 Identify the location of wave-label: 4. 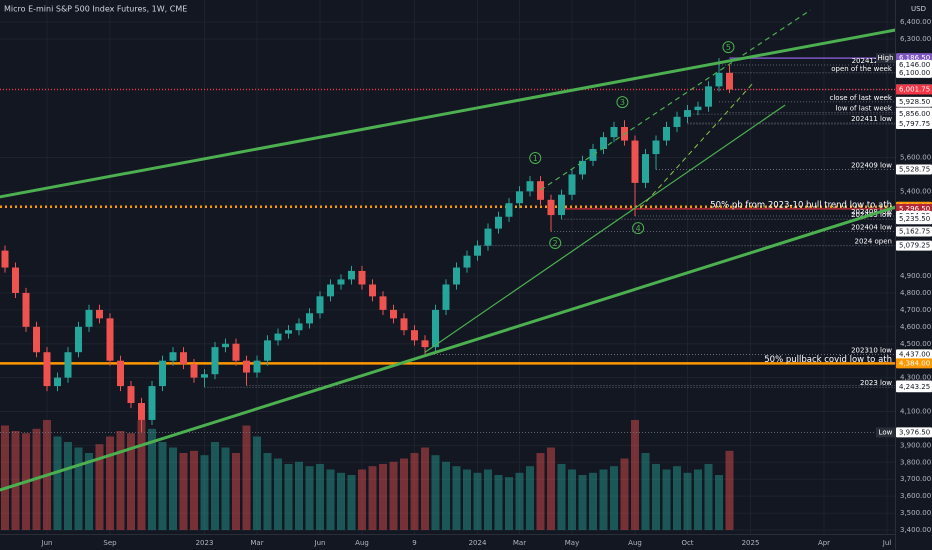
(638, 228).